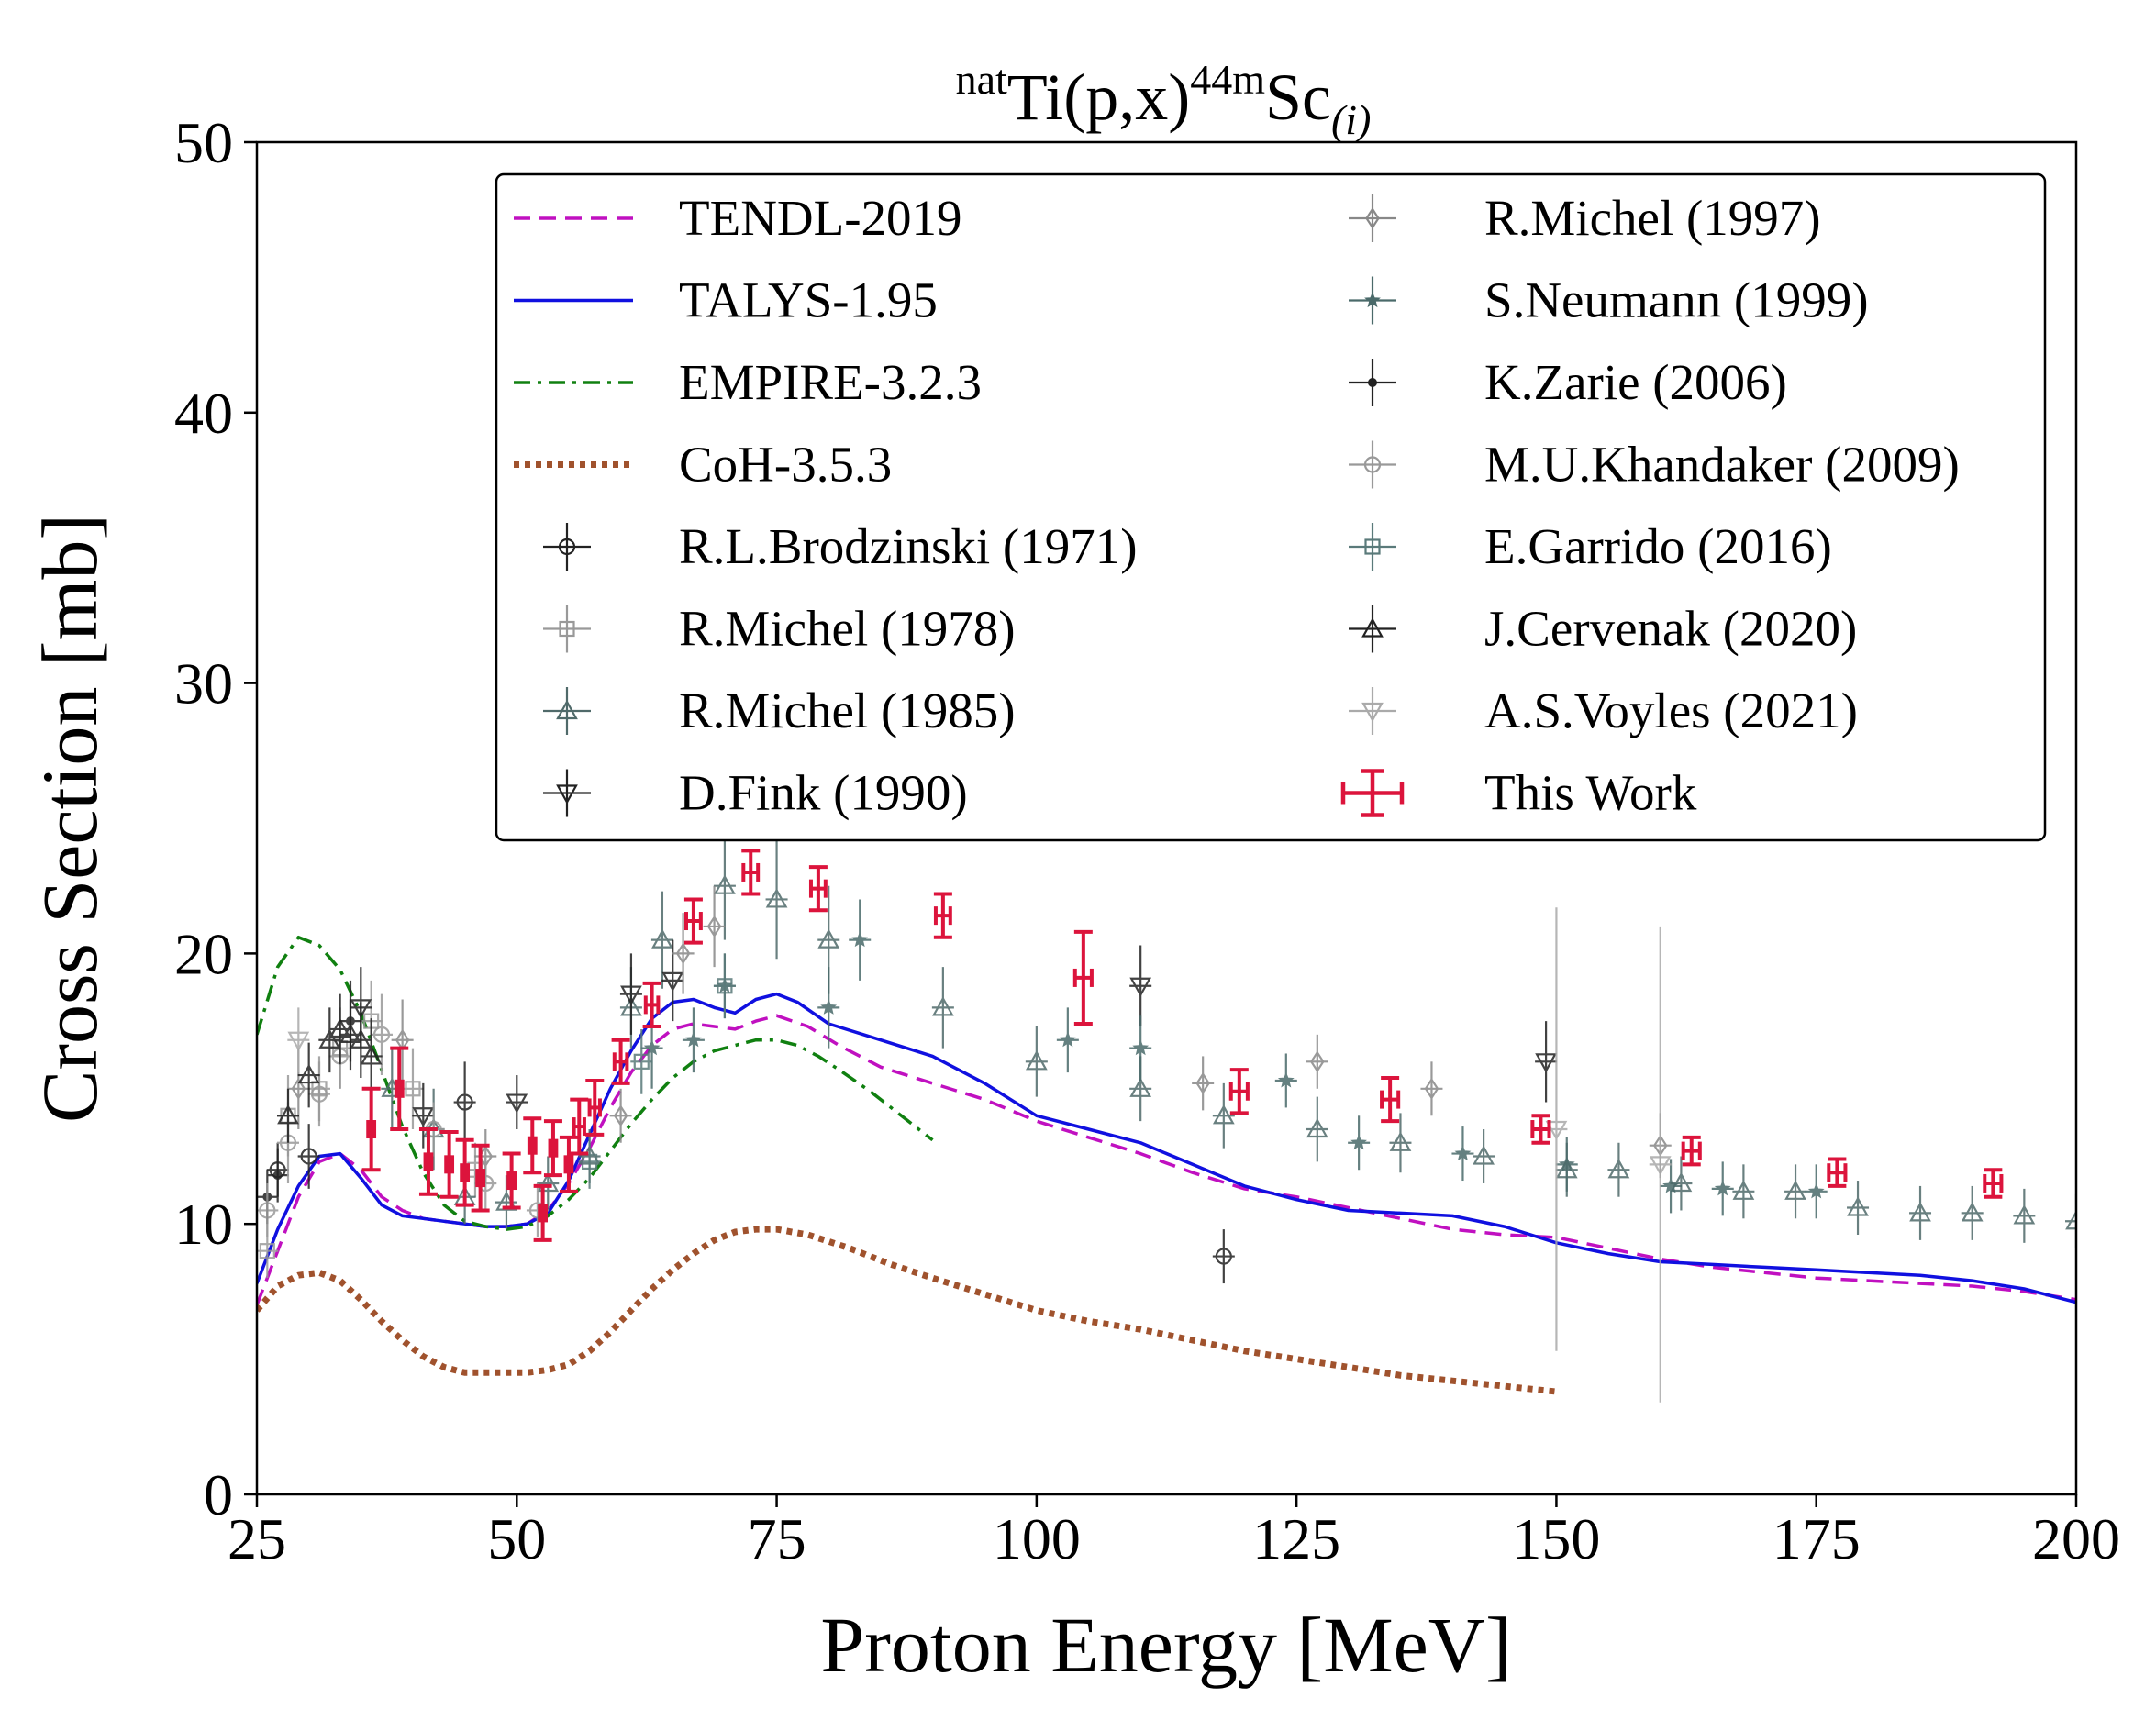 The image size is (2156, 1720). I want to click on legend-item: D.Fink (1990), so click(755, 793).